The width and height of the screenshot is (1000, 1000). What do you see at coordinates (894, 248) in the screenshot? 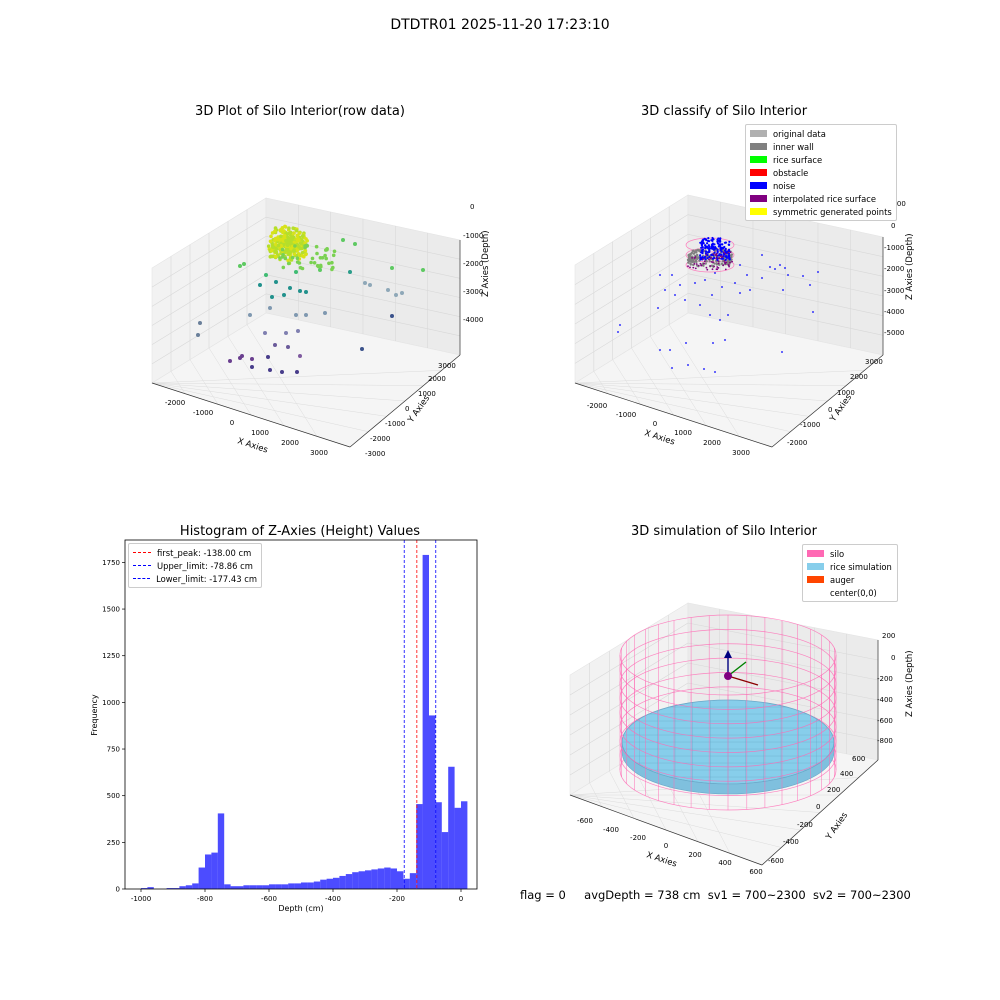
I see `cls-ztick: -1000` at bounding box center [894, 248].